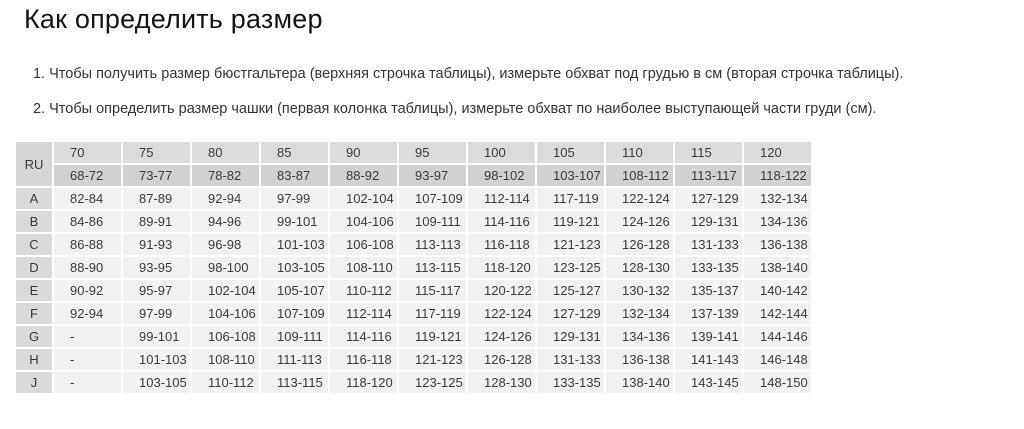  Describe the element at coordinates (87, 175) in the screenshot. I see `underbust-range-cell: 68-72` at that location.